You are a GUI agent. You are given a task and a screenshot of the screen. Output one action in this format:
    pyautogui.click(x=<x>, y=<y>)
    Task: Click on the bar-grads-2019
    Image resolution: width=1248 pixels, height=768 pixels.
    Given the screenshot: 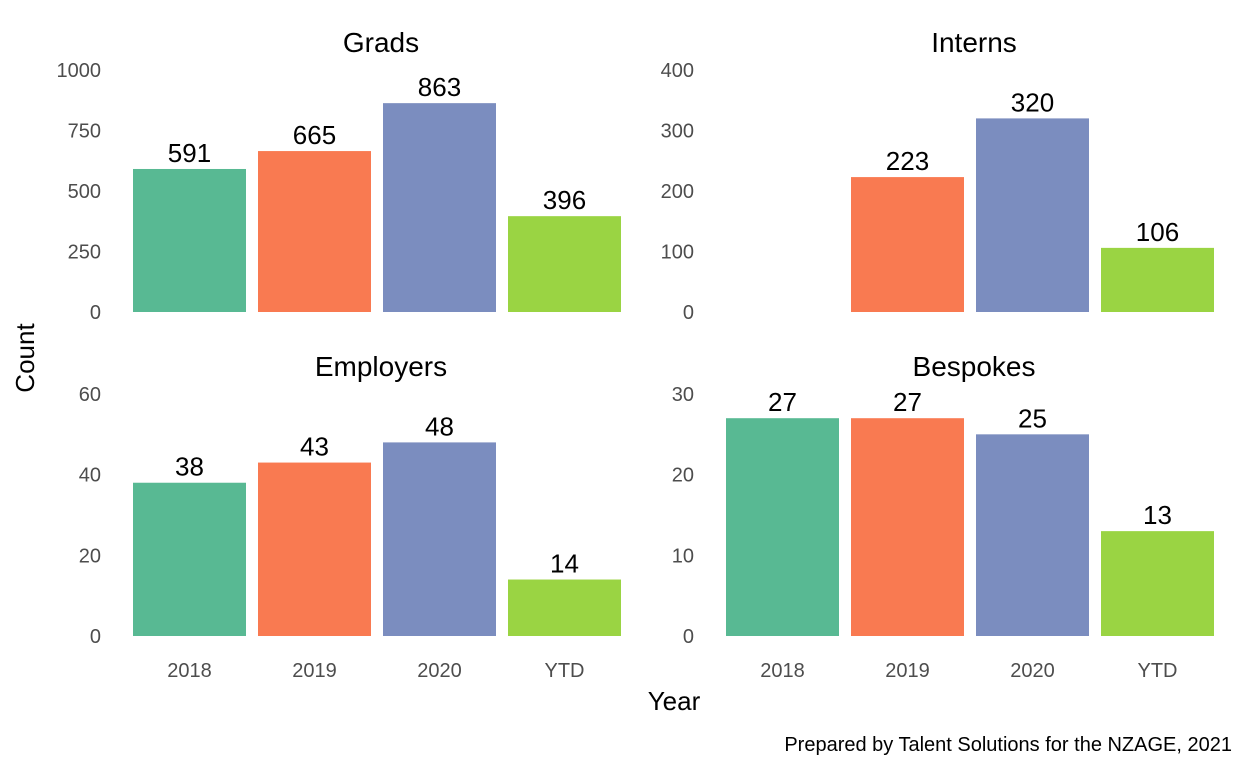 What is the action you would take?
    pyautogui.click(x=314, y=231)
    